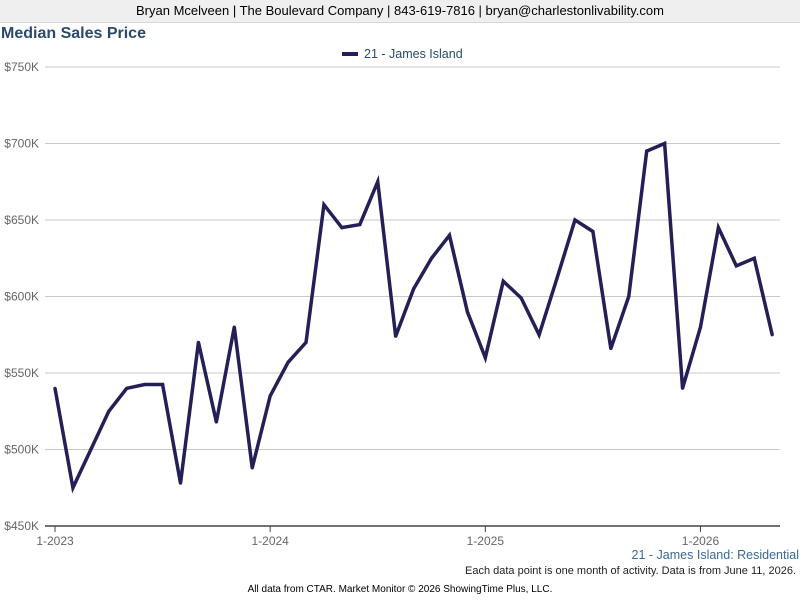 Image resolution: width=800 pixels, height=600 pixels. Describe the element at coordinates (715, 555) in the screenshot. I see `chart-subtitle: 21 - James Island: Residential` at that location.